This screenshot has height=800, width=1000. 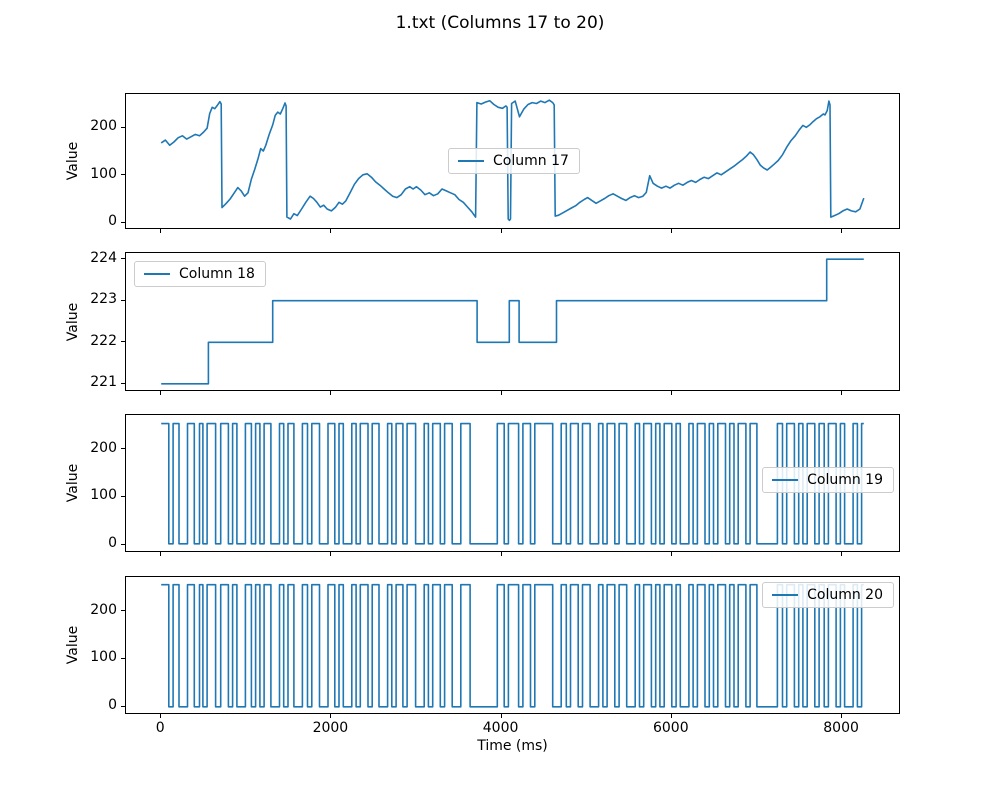 What do you see at coordinates (103, 340) in the screenshot?
I see `y-tick-label: 222` at bounding box center [103, 340].